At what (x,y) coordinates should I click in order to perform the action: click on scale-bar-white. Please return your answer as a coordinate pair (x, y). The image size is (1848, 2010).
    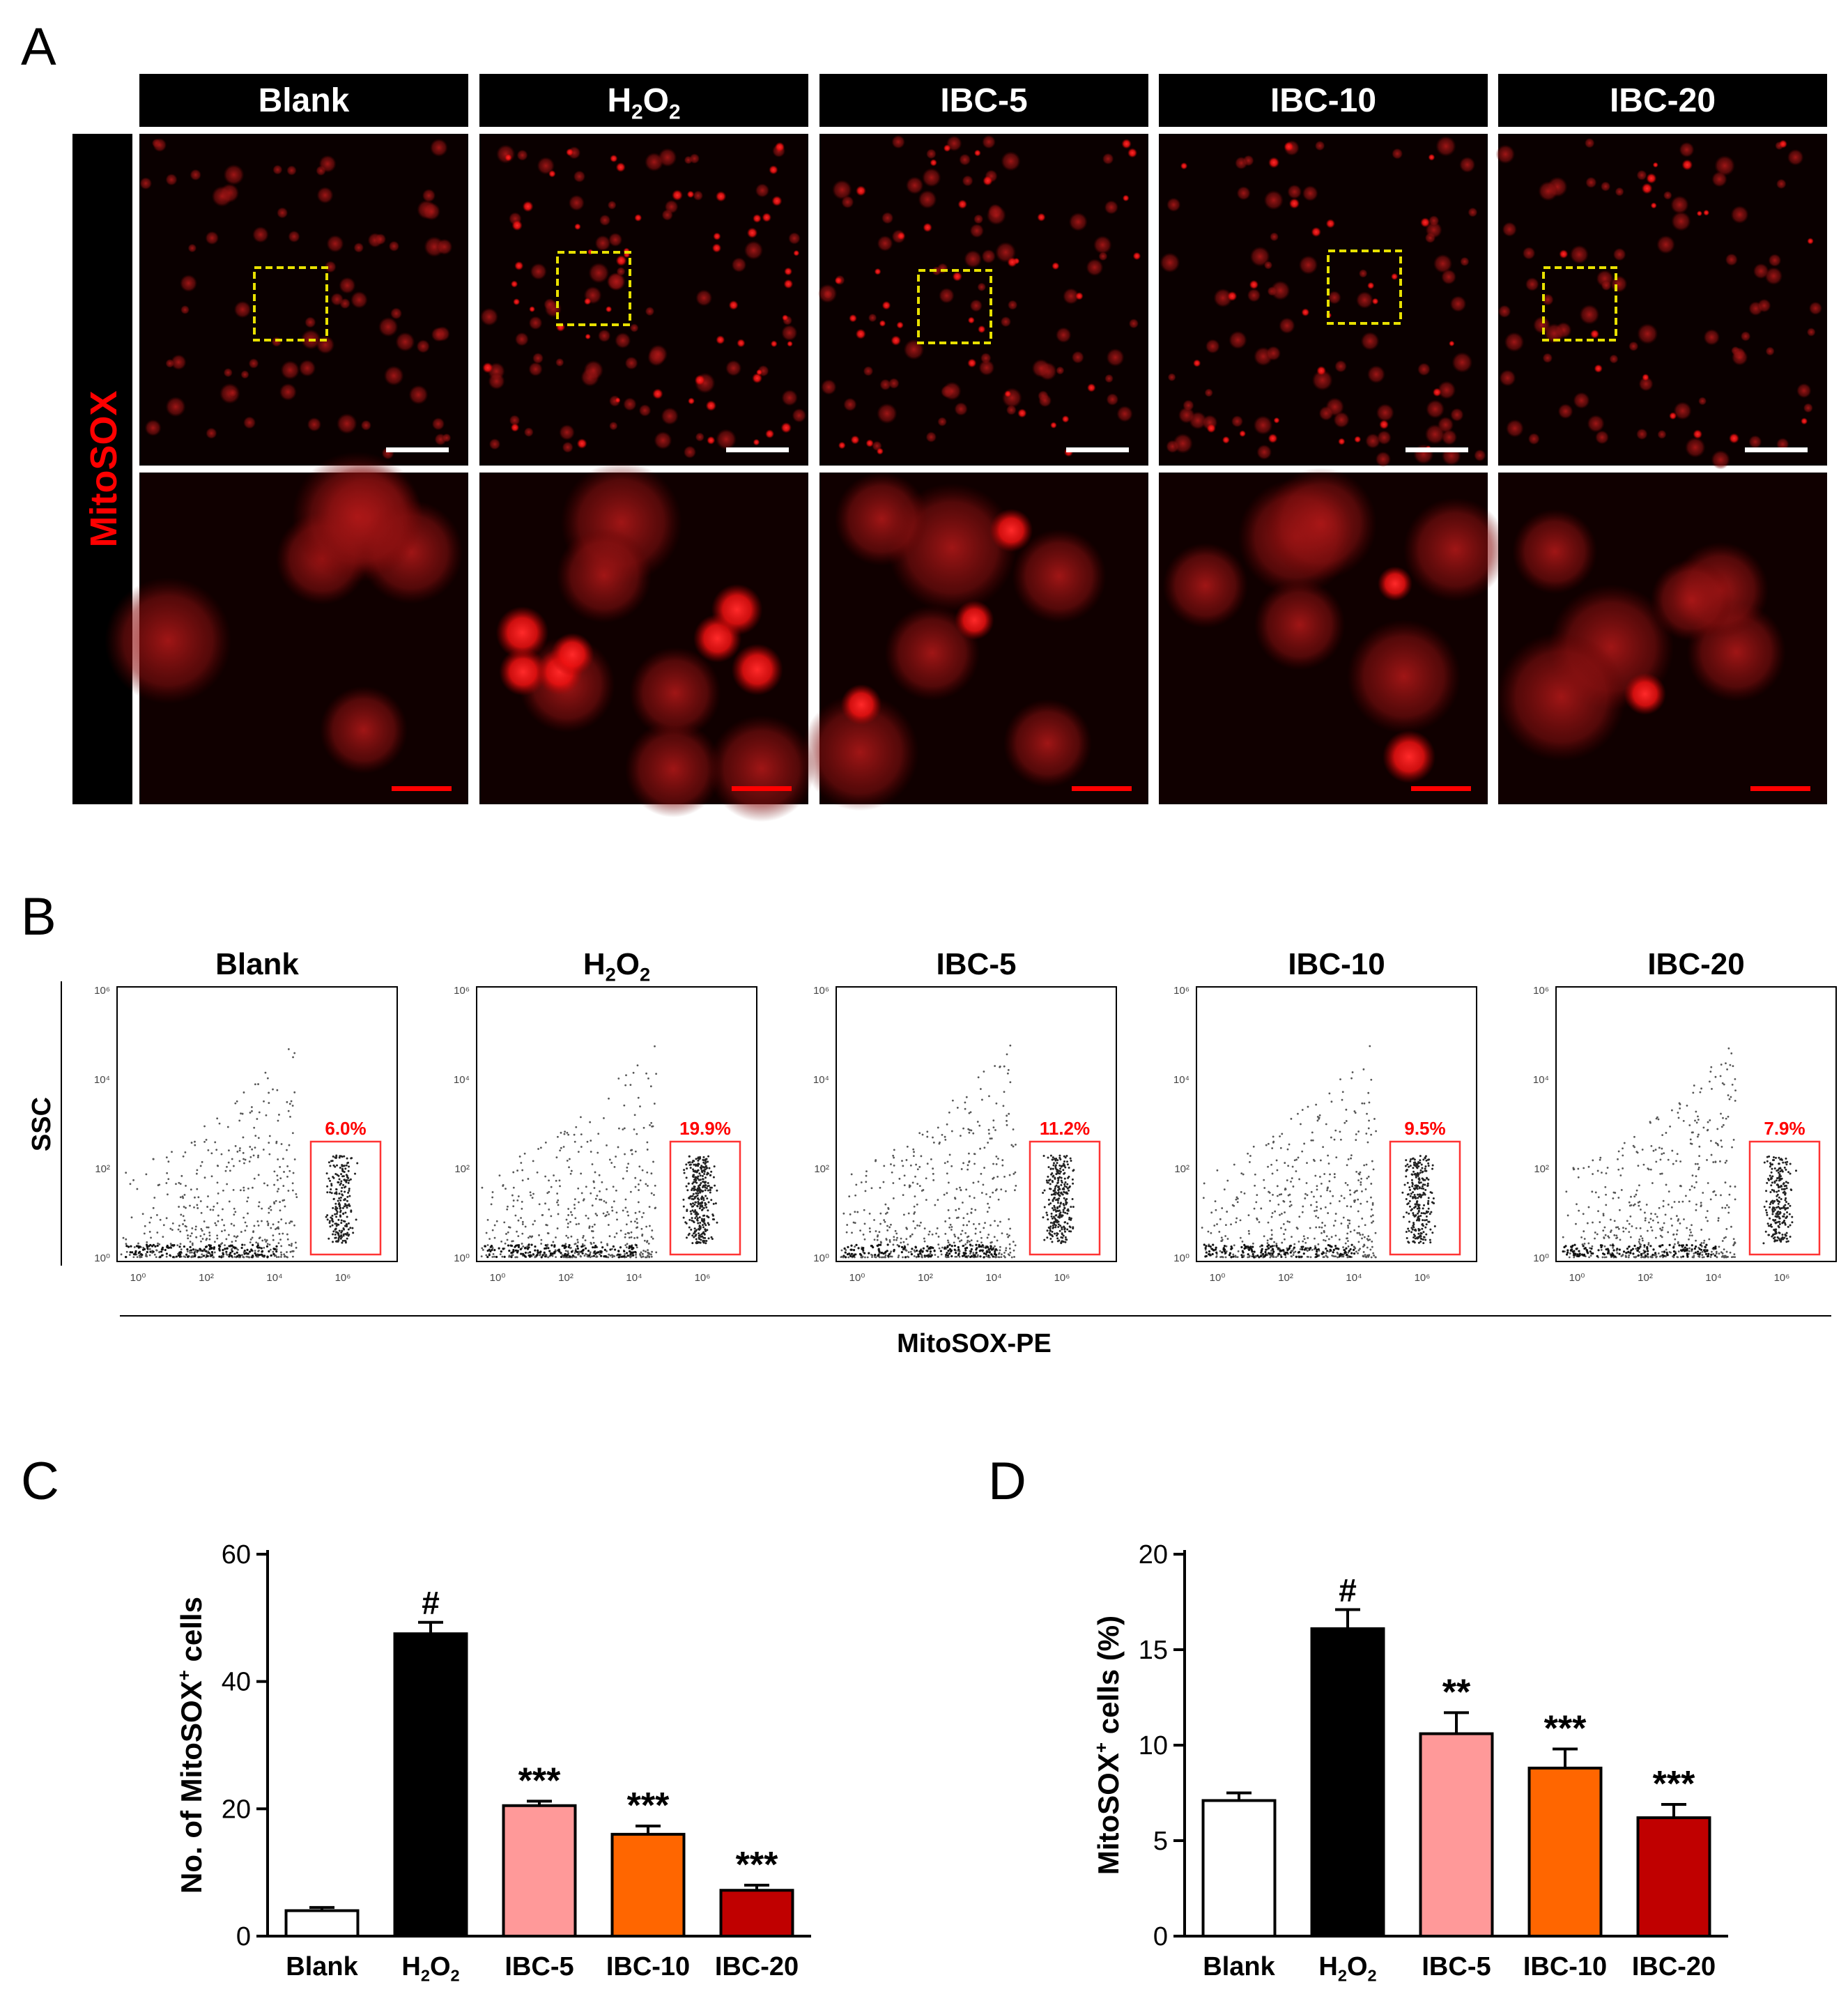
    Looking at the image, I should click on (1437, 450).